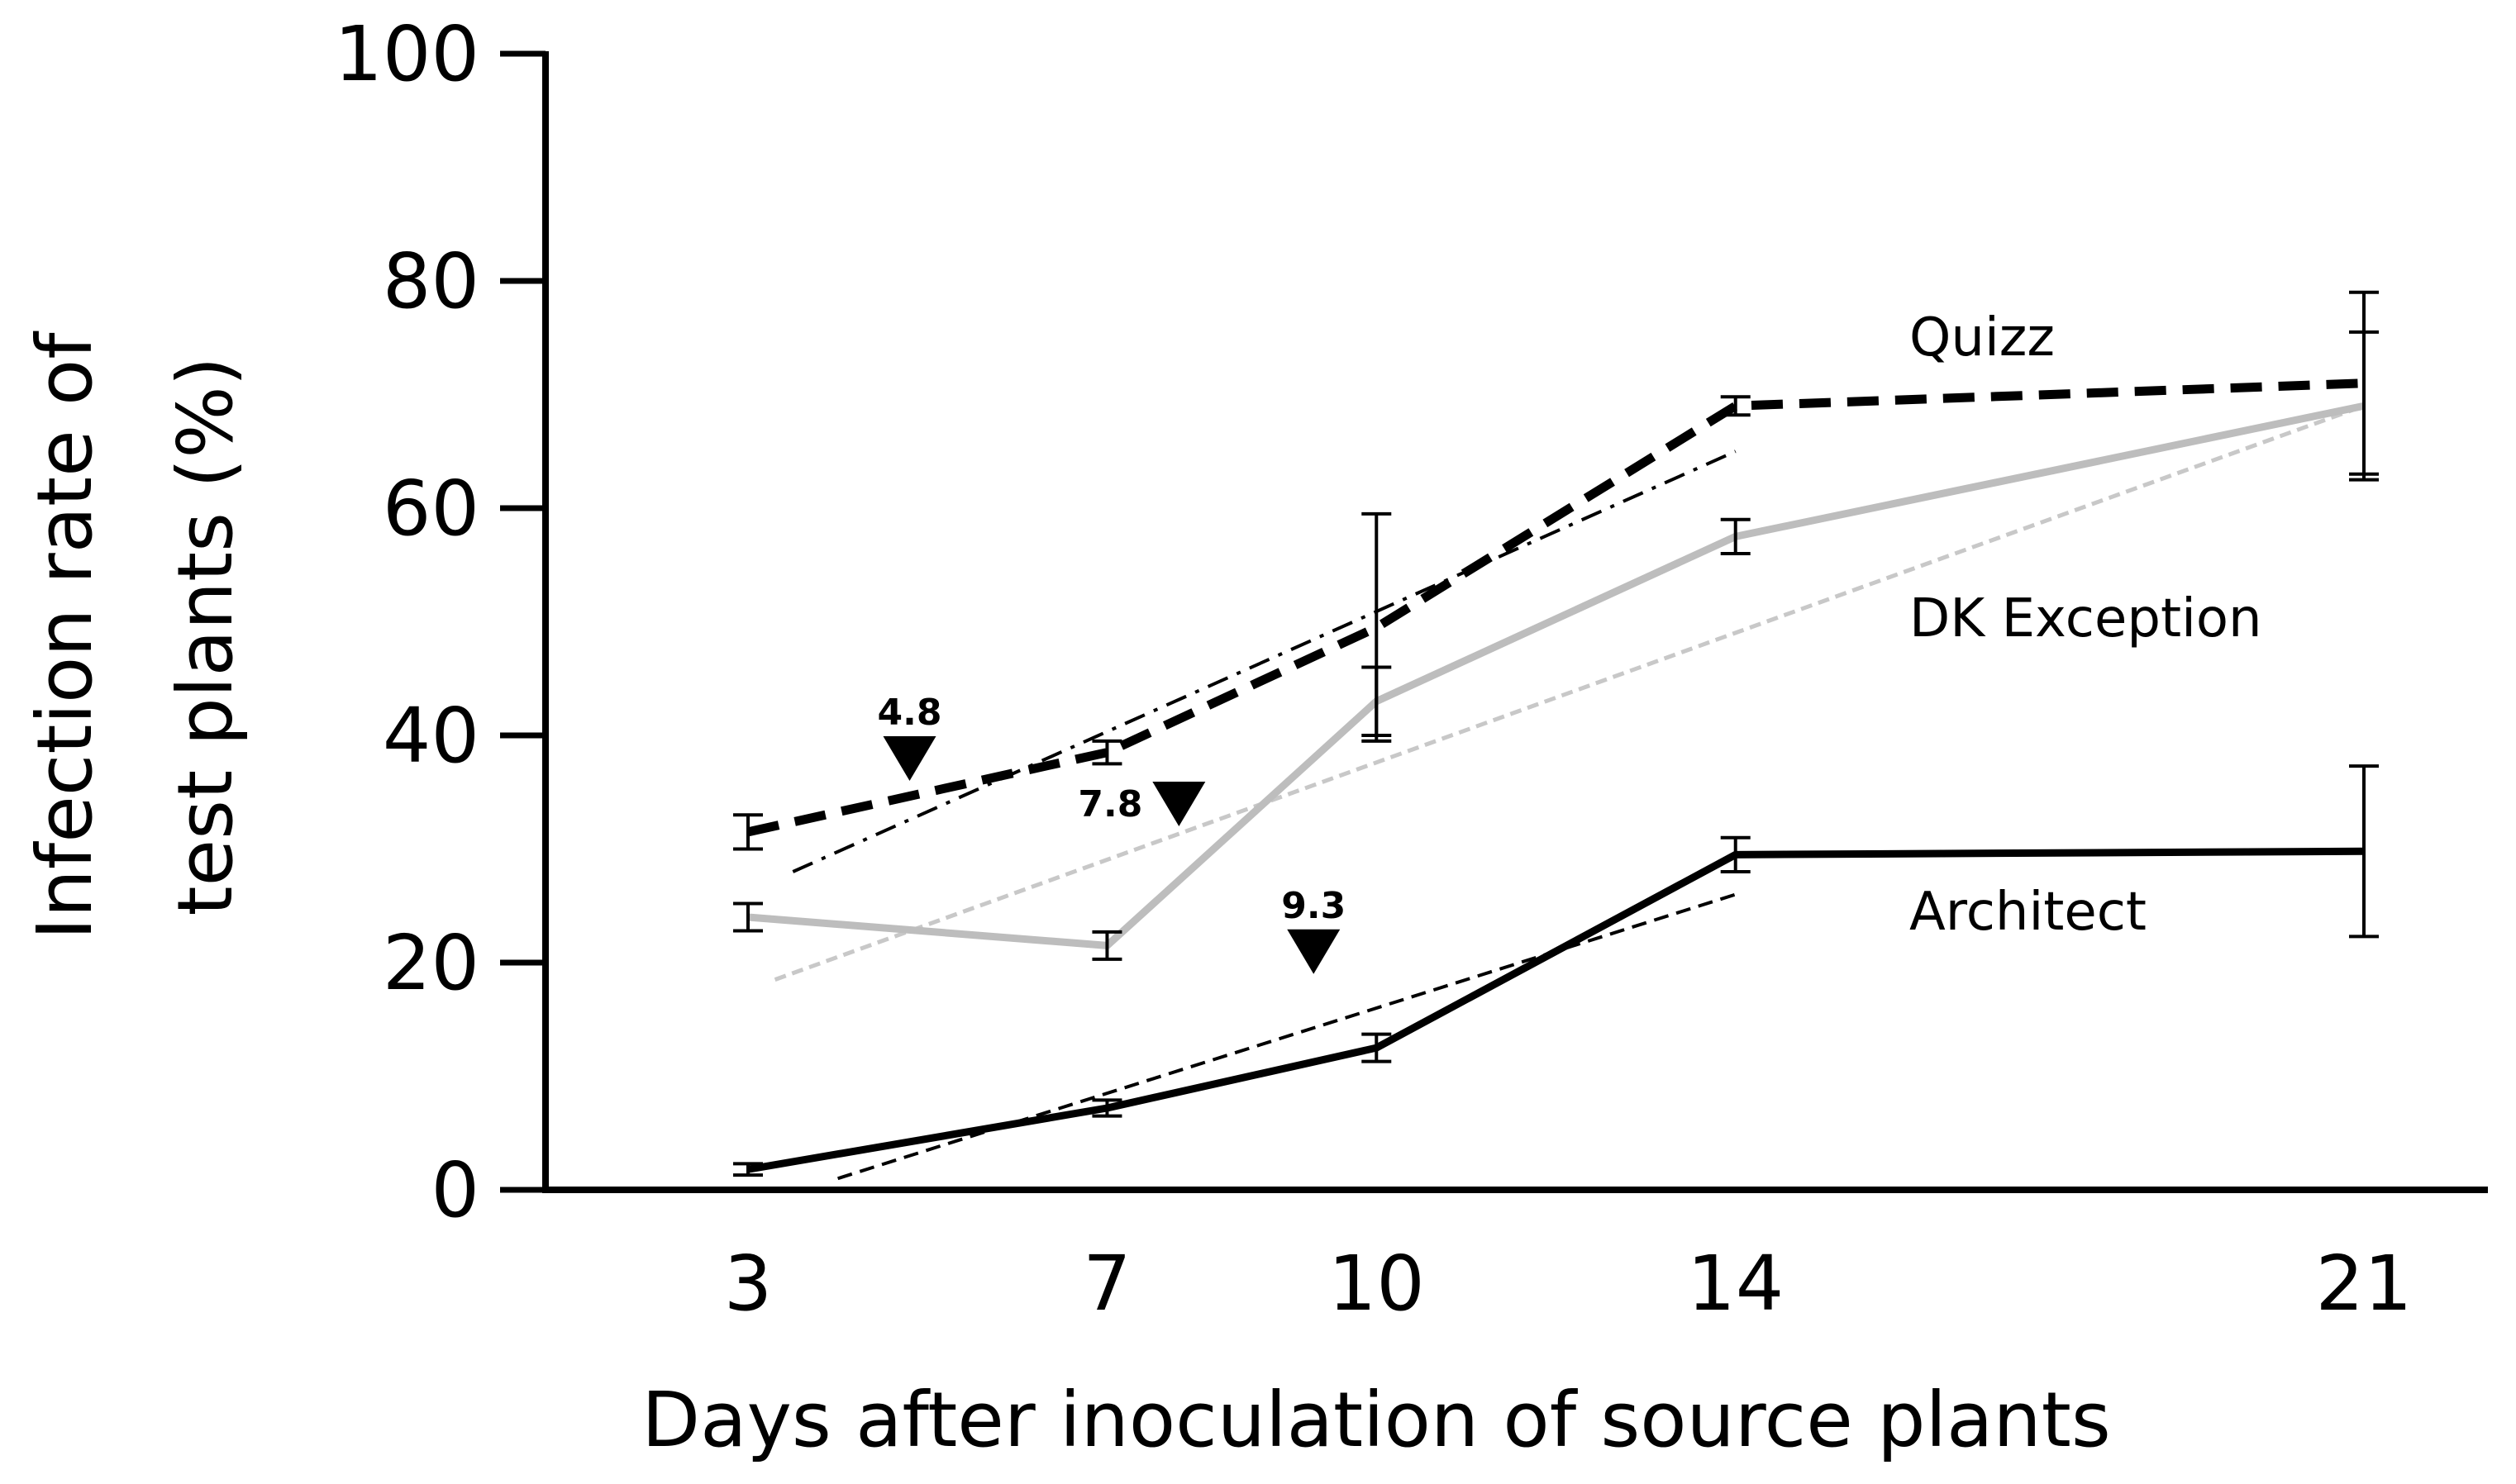 This screenshot has height=1484, width=2516. I want to click on y-tick-label: 100, so click(406, 54).